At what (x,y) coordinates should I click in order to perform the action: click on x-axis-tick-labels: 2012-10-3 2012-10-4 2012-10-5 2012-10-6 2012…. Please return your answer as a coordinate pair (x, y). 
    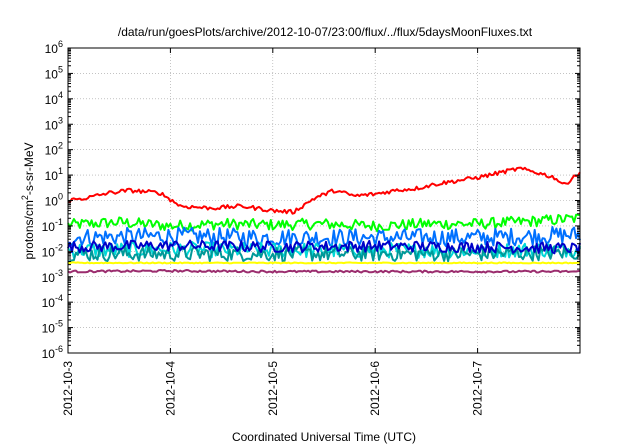
    Looking at the image, I should click on (273, 388).